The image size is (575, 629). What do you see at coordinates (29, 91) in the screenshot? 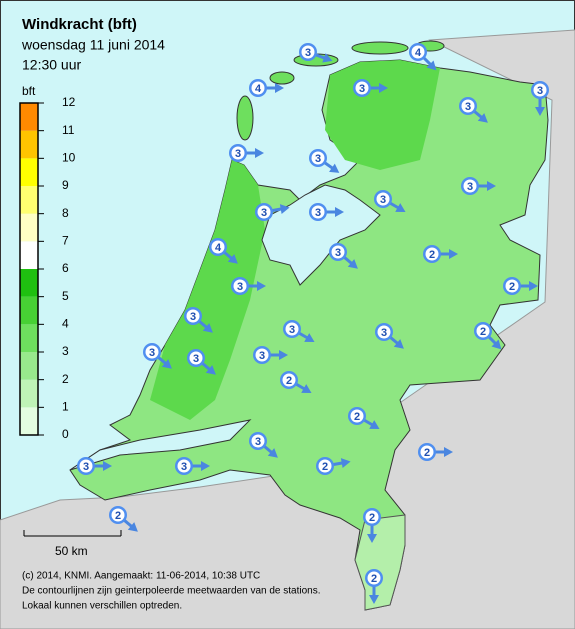
I see `legend-unit: bft` at bounding box center [29, 91].